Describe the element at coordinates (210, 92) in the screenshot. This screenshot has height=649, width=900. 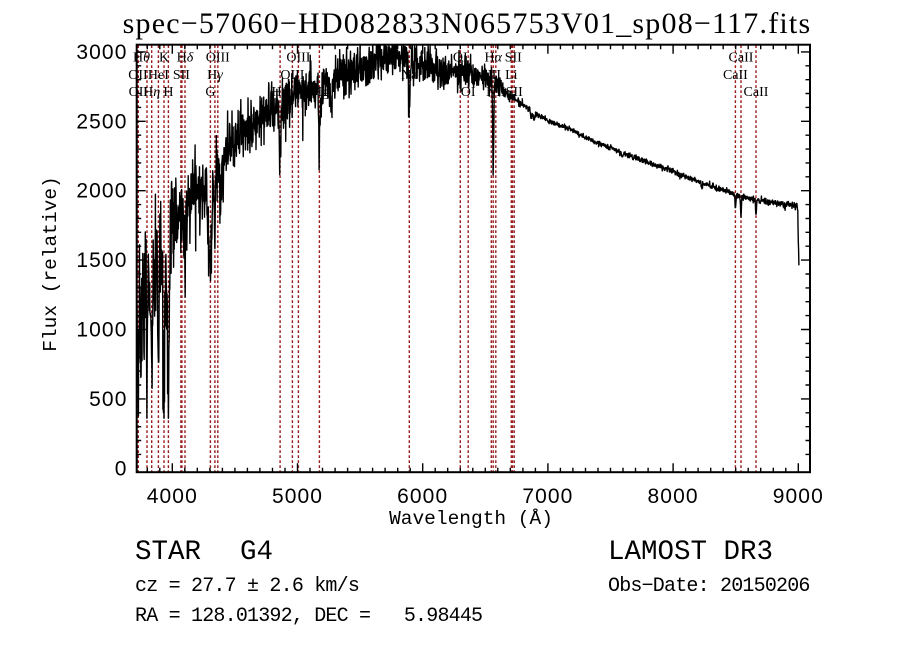
I see `svg-text: G` at that location.